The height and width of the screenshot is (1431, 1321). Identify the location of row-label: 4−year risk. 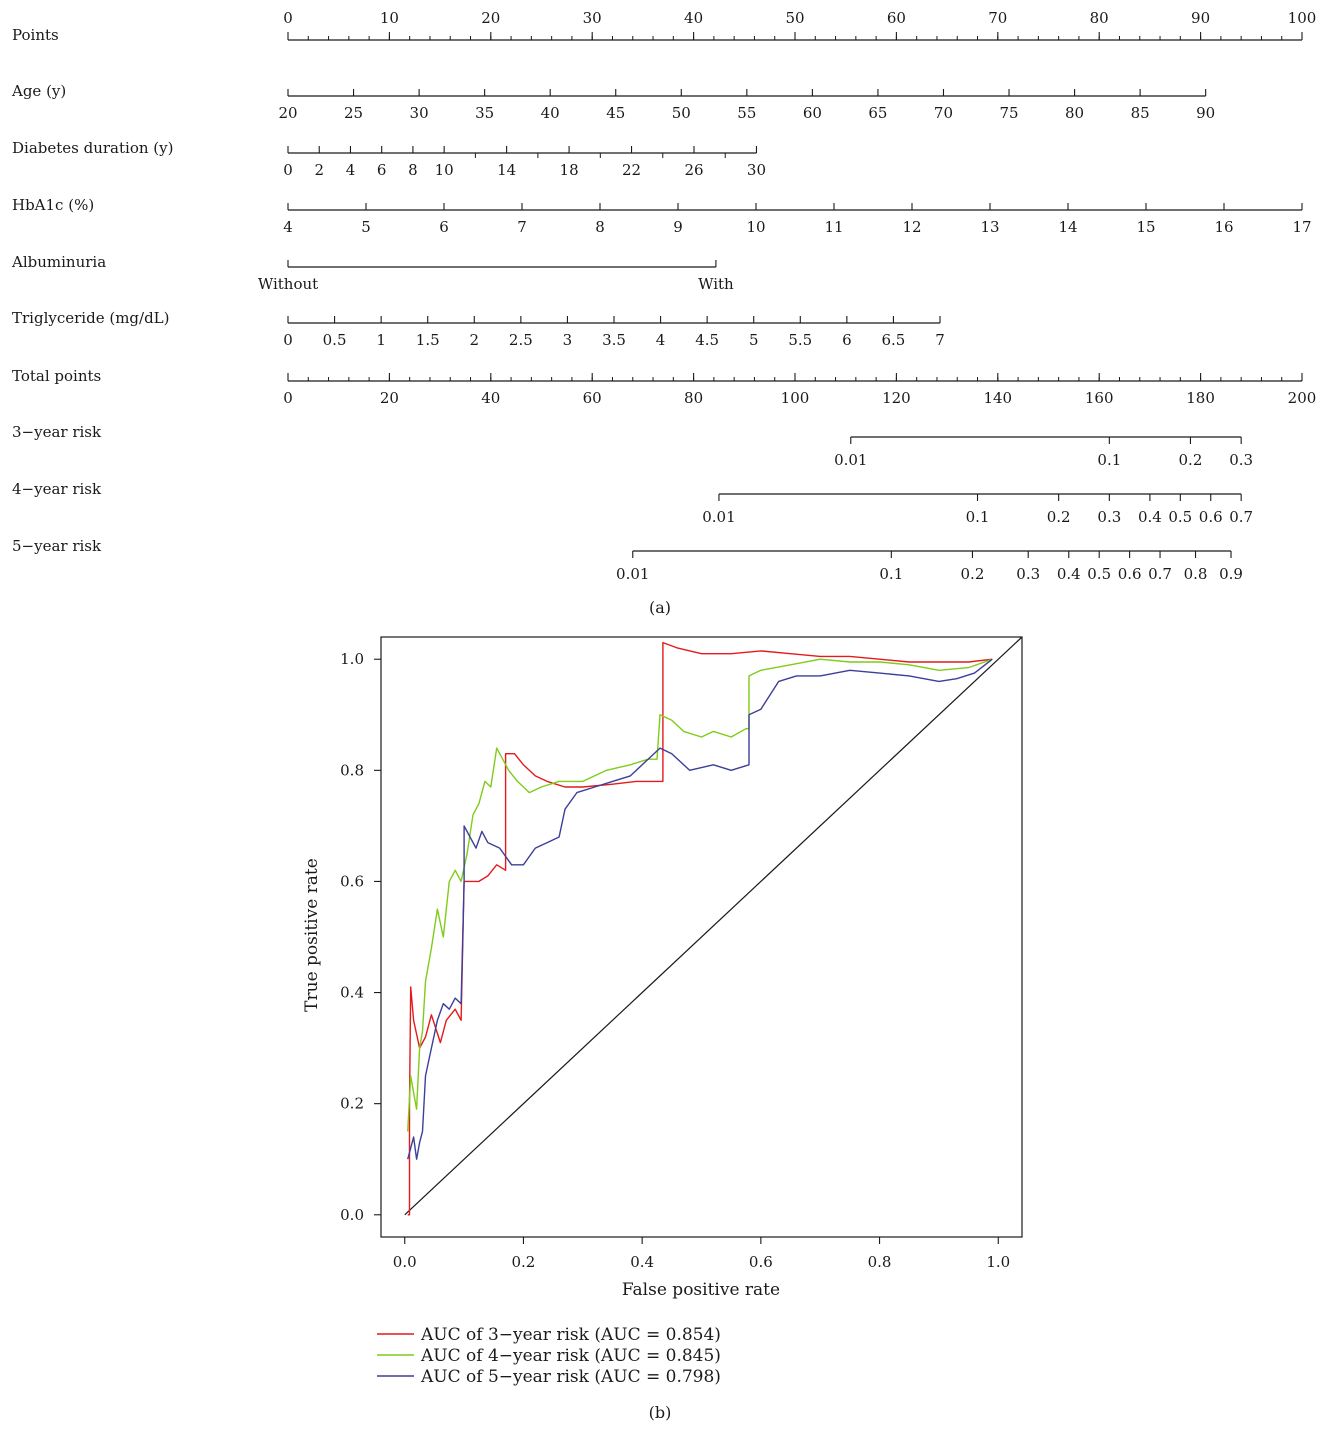
(57, 489).